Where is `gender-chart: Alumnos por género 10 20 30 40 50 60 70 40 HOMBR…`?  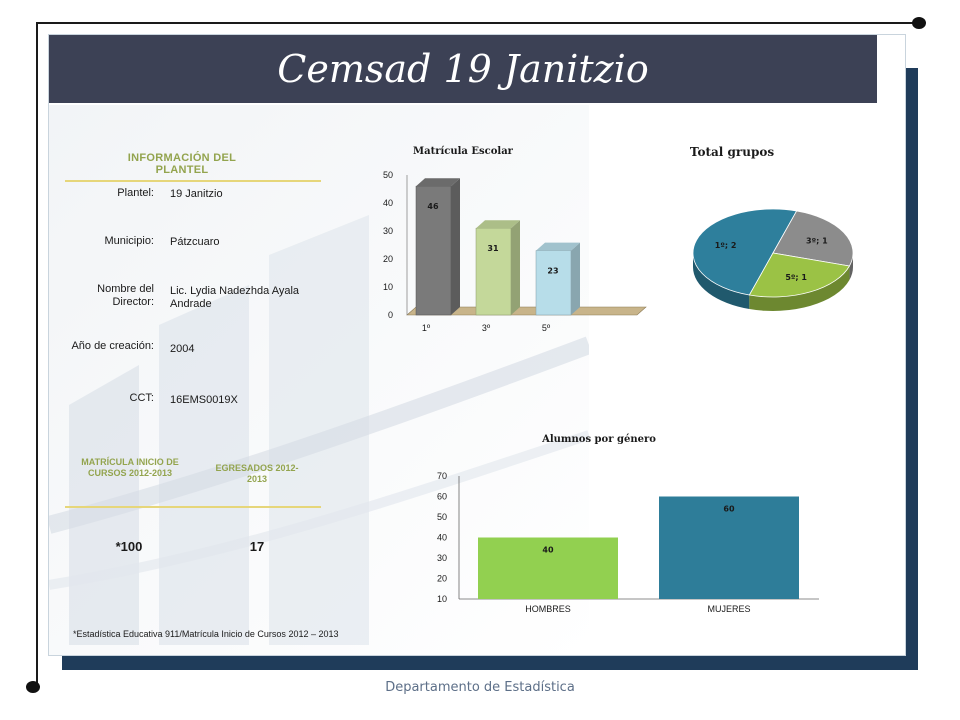 gender-chart: Alumnos por género 10 20 30 40 50 60 70 40 HOMBR… is located at coordinates (628, 524).